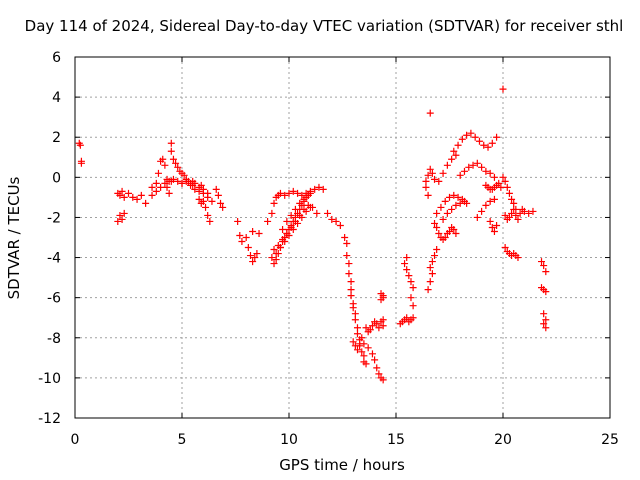 The height and width of the screenshot is (480, 640). Describe the element at coordinates (345, 440) in the screenshot. I see `x-tick-labels: 0 5 10 15 20 25` at that location.